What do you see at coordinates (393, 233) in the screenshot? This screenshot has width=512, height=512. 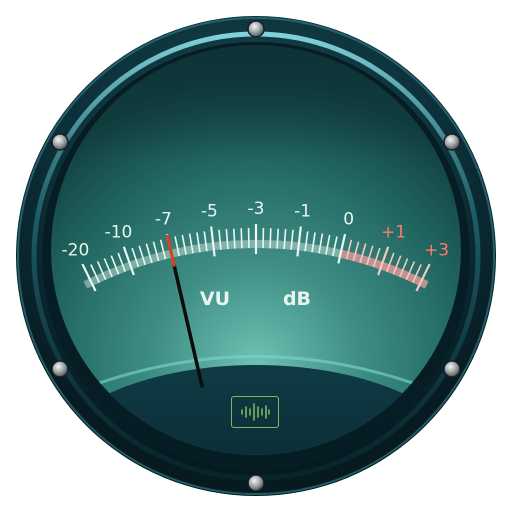 I see `scale-label: +1` at bounding box center [393, 233].